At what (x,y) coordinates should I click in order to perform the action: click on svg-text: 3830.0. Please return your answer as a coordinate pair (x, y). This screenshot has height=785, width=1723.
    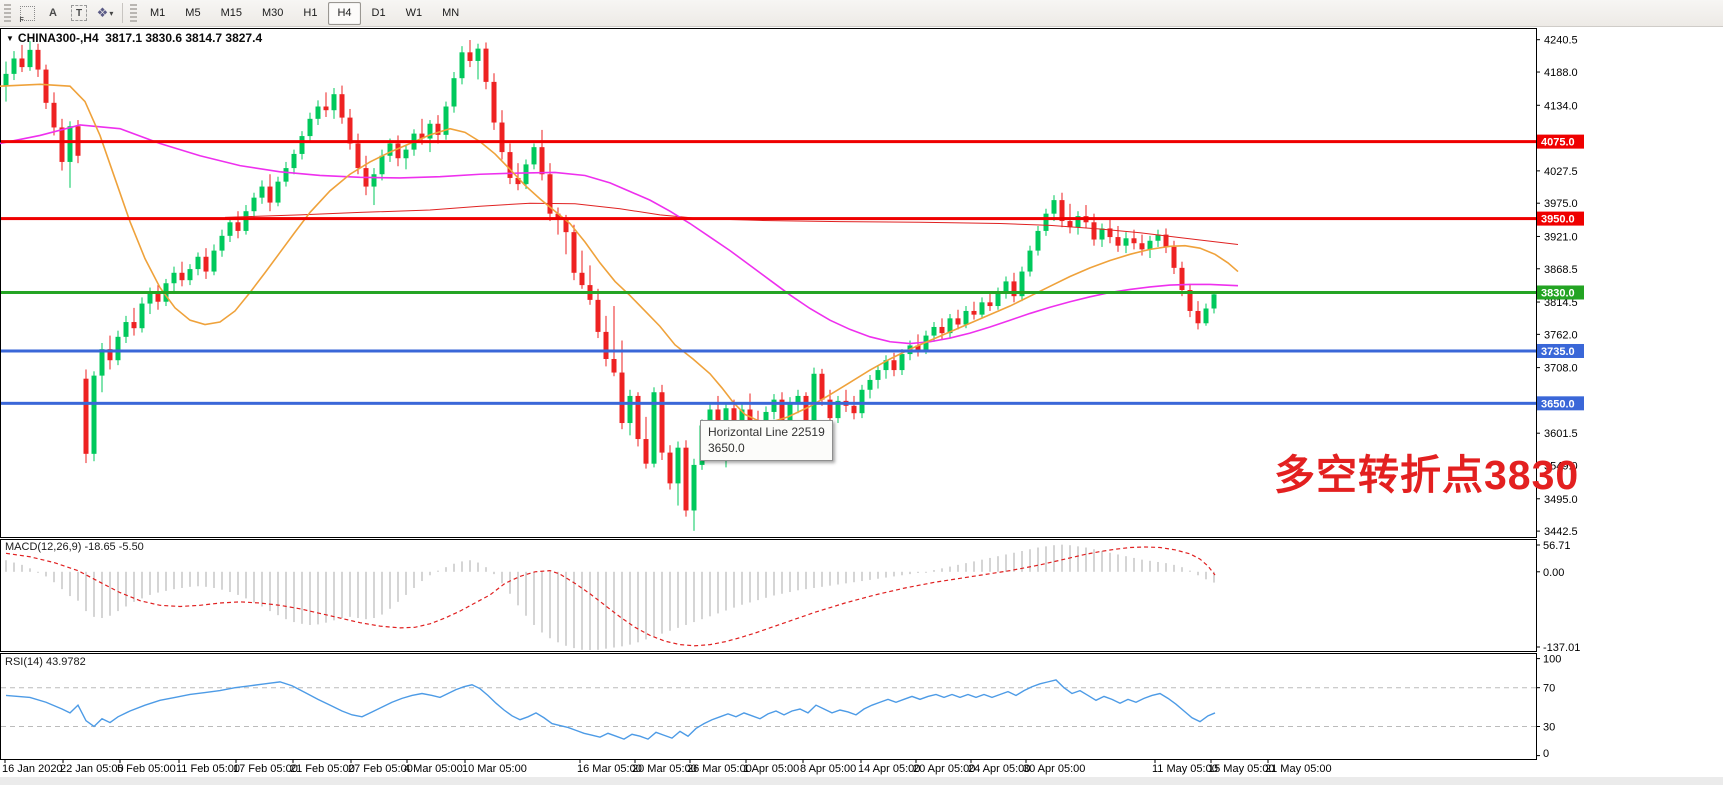
    Looking at the image, I should click on (1558, 293).